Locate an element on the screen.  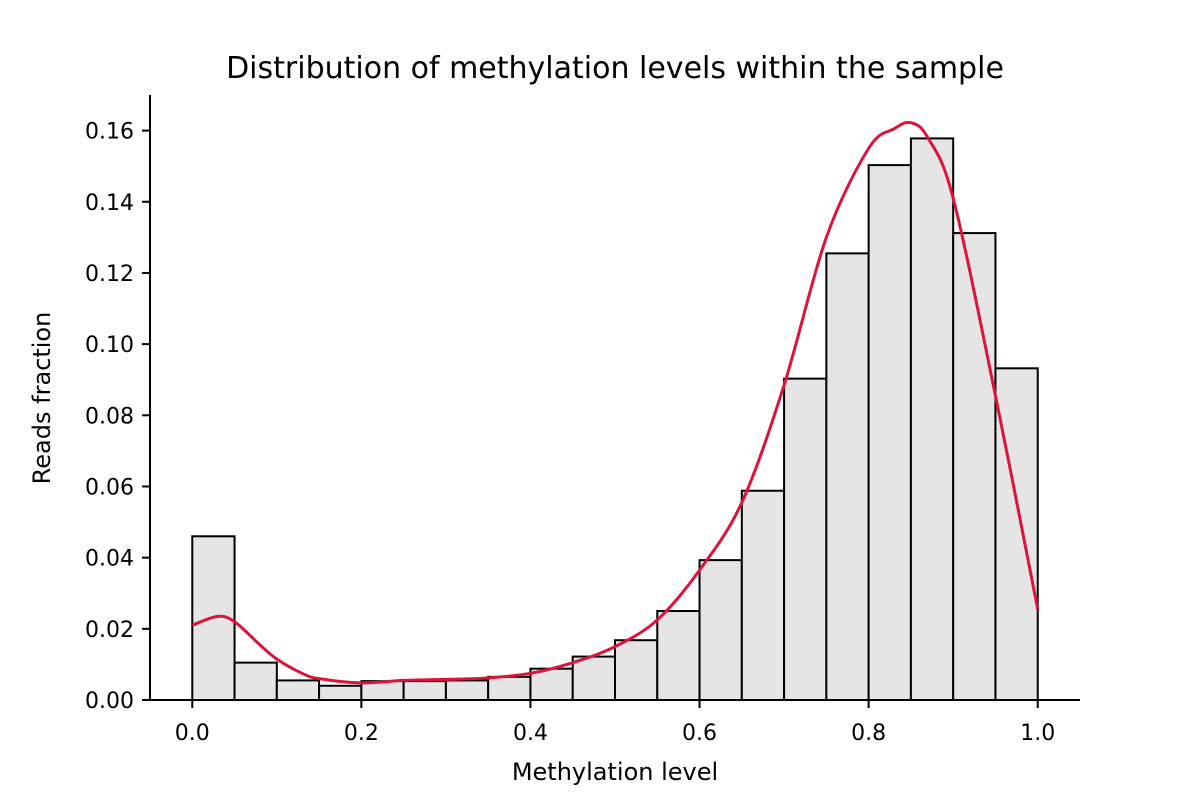
y-tick-label: 0.02 is located at coordinates (109, 630).